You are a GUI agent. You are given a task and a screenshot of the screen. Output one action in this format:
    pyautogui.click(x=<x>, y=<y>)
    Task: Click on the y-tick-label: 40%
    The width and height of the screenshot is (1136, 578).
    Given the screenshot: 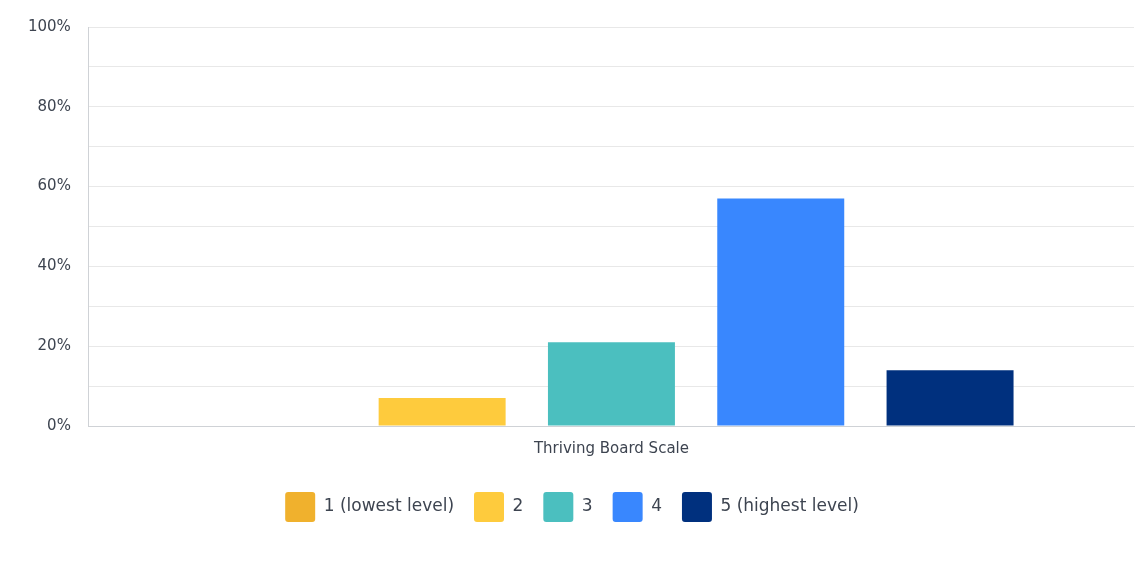 What is the action you would take?
    pyautogui.click(x=54, y=265)
    